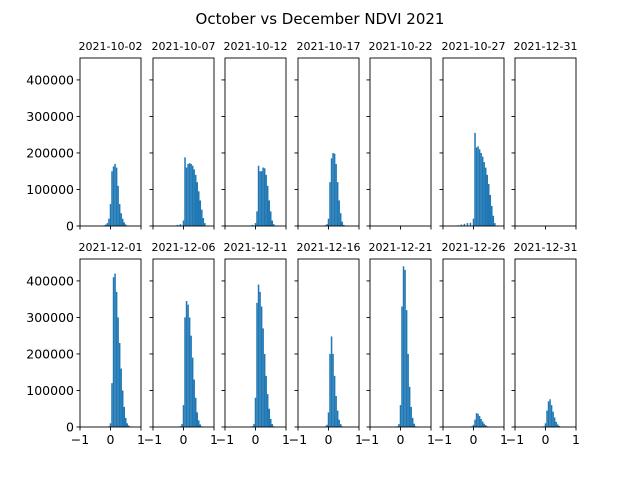 The image size is (640, 480). What do you see at coordinates (546, 247) in the screenshot?
I see `subplot-title: 2021-12-31` at bounding box center [546, 247].